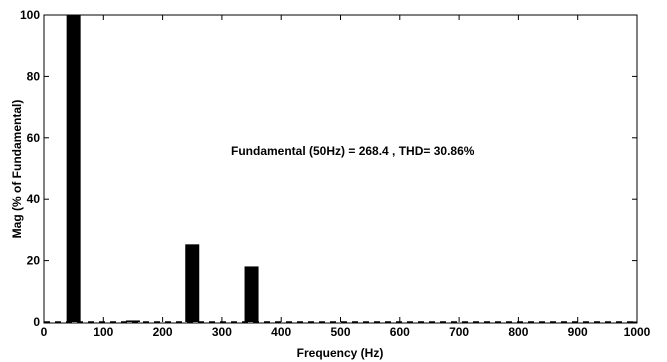 The height and width of the screenshot is (362, 667). Describe the element at coordinates (578, 332) in the screenshot. I see `x-tick-label: 900` at that location.